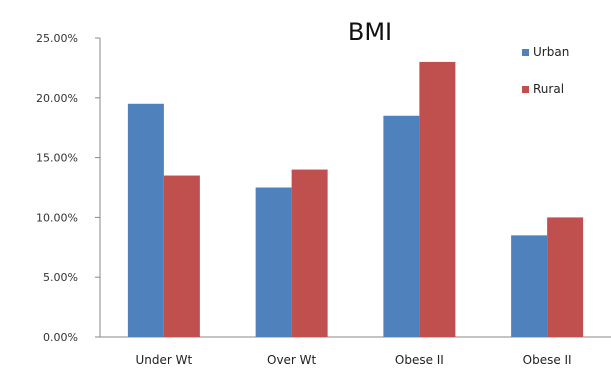 The height and width of the screenshot is (376, 611). What do you see at coordinates (57, 98) in the screenshot?
I see `y-tick-label: 20.00%` at bounding box center [57, 98].